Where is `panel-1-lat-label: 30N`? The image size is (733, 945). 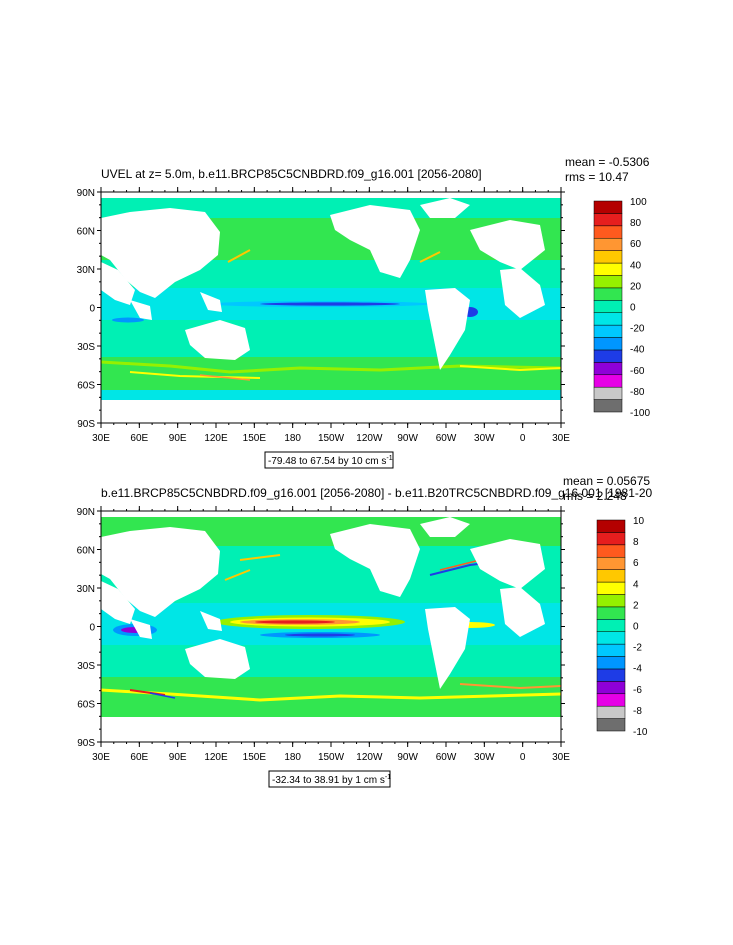
panel-1-lat-label: 30N is located at coordinates (86, 270).